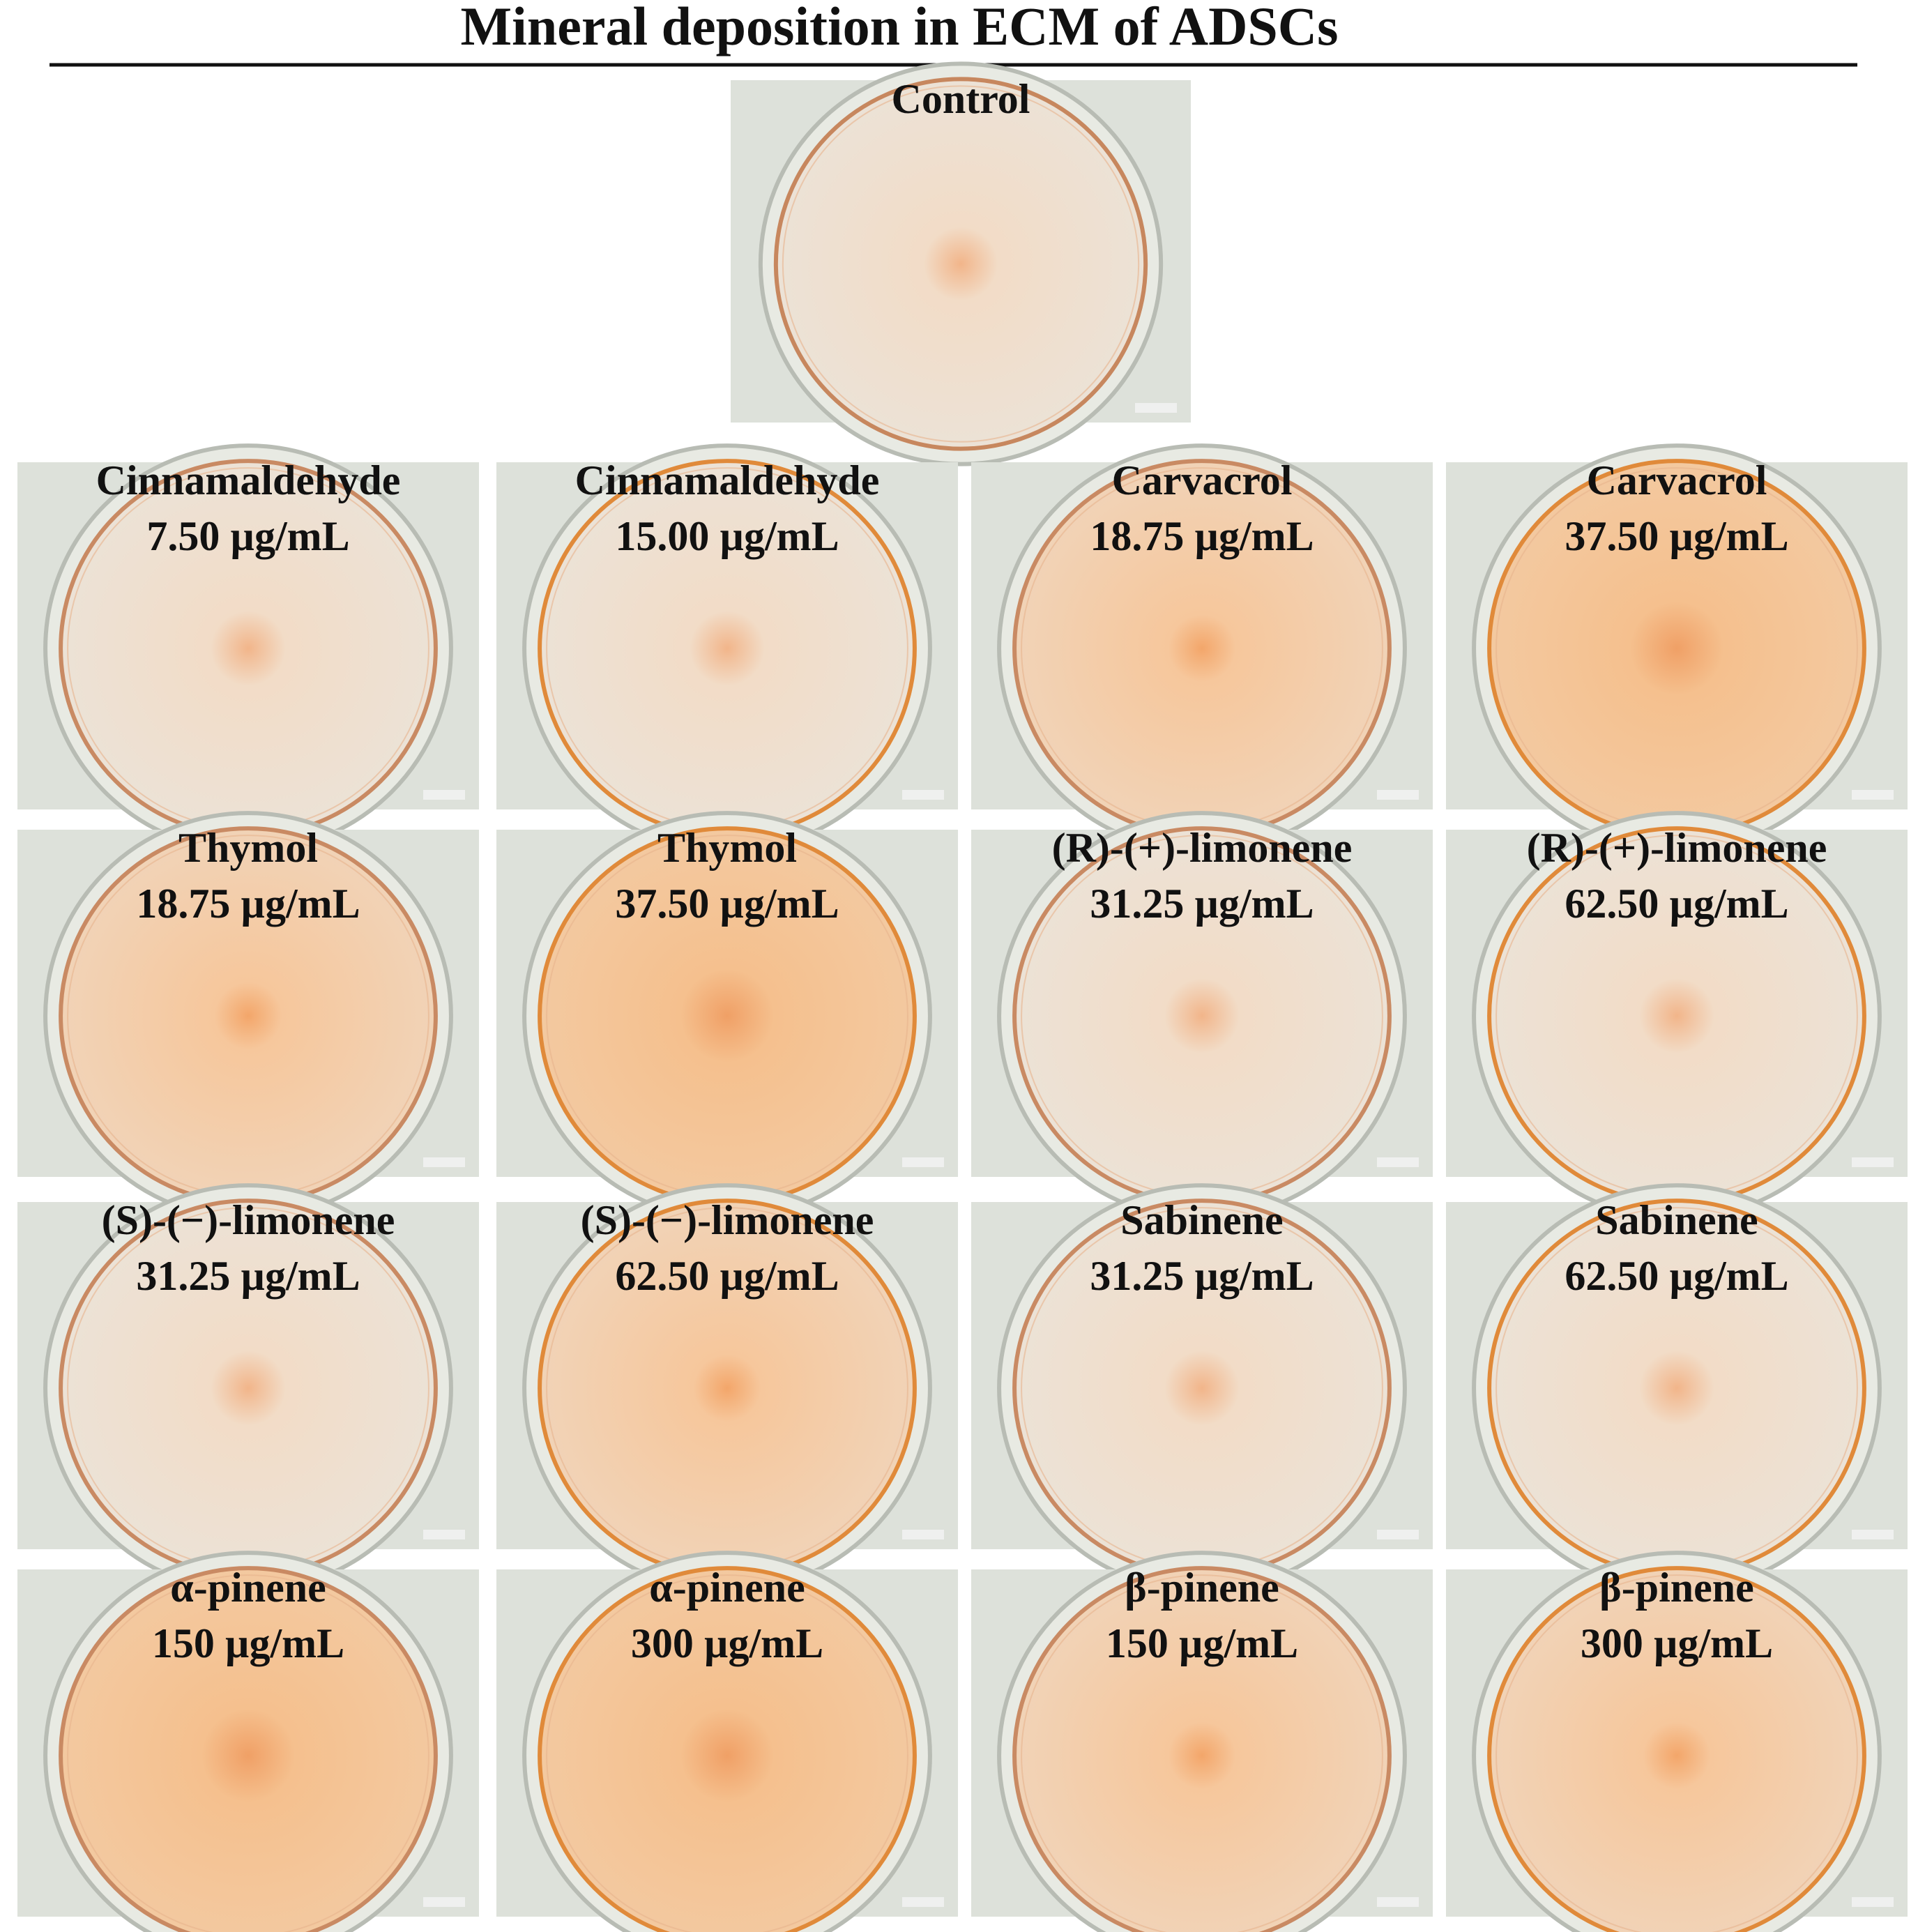 The image size is (1918, 1932). I want to click on panel-label: Control, so click(961, 99).